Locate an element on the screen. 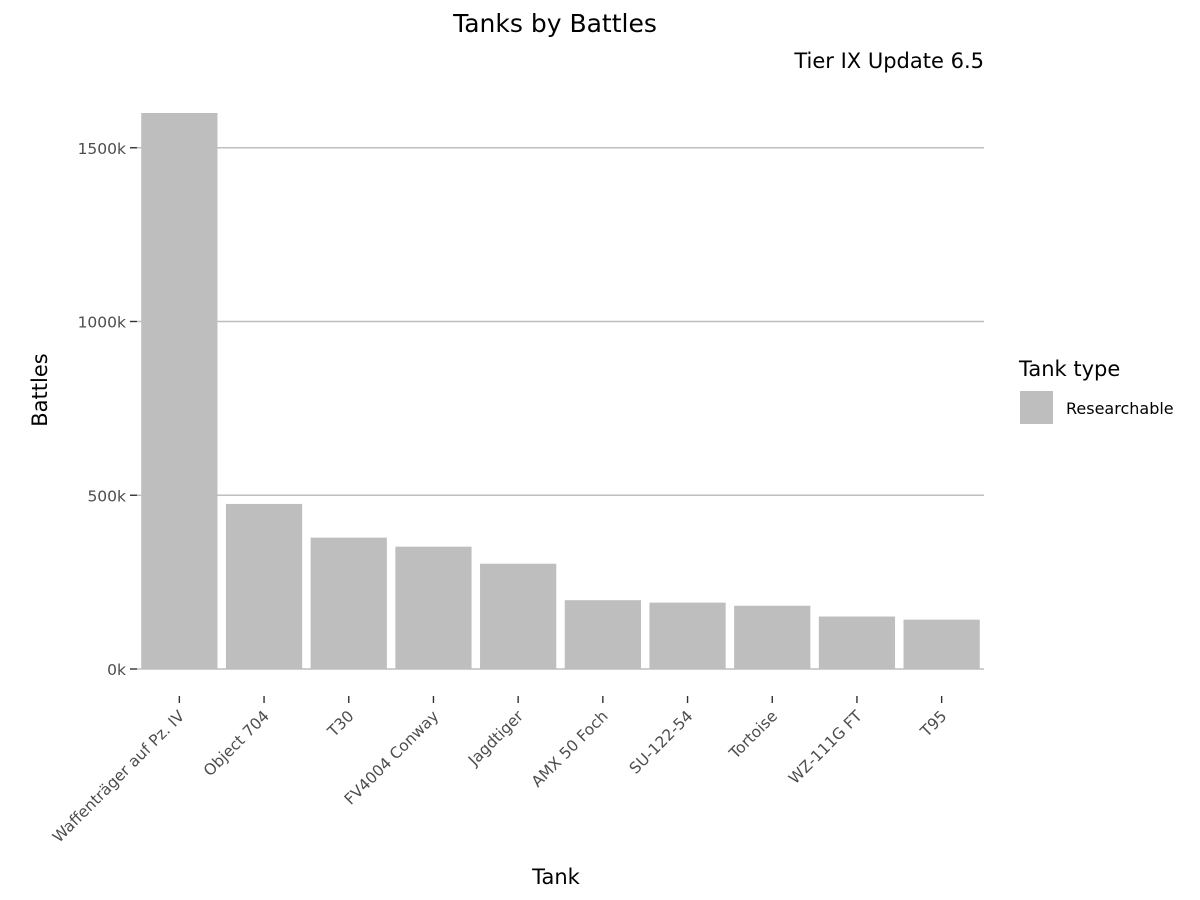 The height and width of the screenshot is (900, 1200). x-tick-label: T30 is located at coordinates (340, 724).